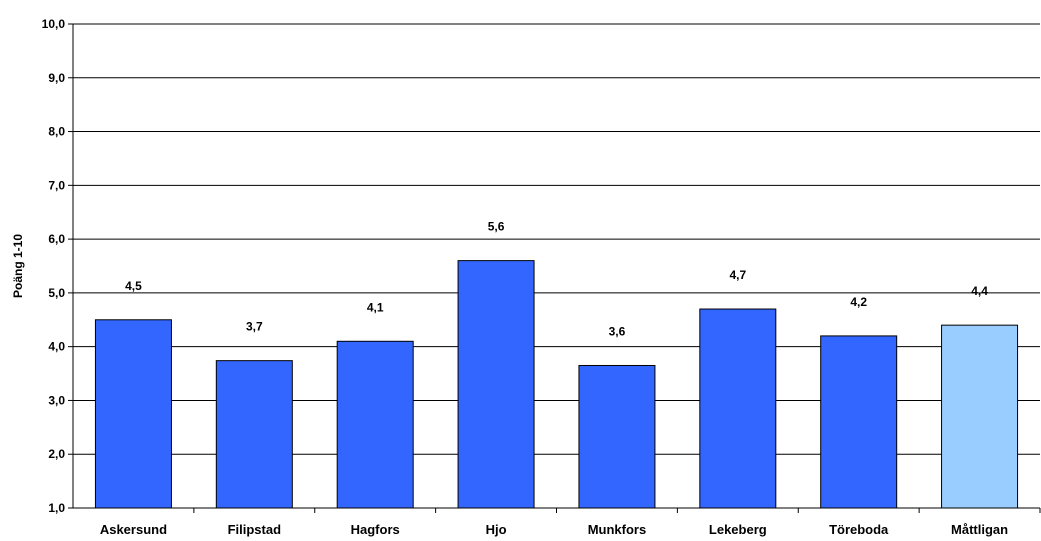 The image size is (1041, 541). Describe the element at coordinates (979, 291) in the screenshot. I see `value-label: 4,4` at that location.